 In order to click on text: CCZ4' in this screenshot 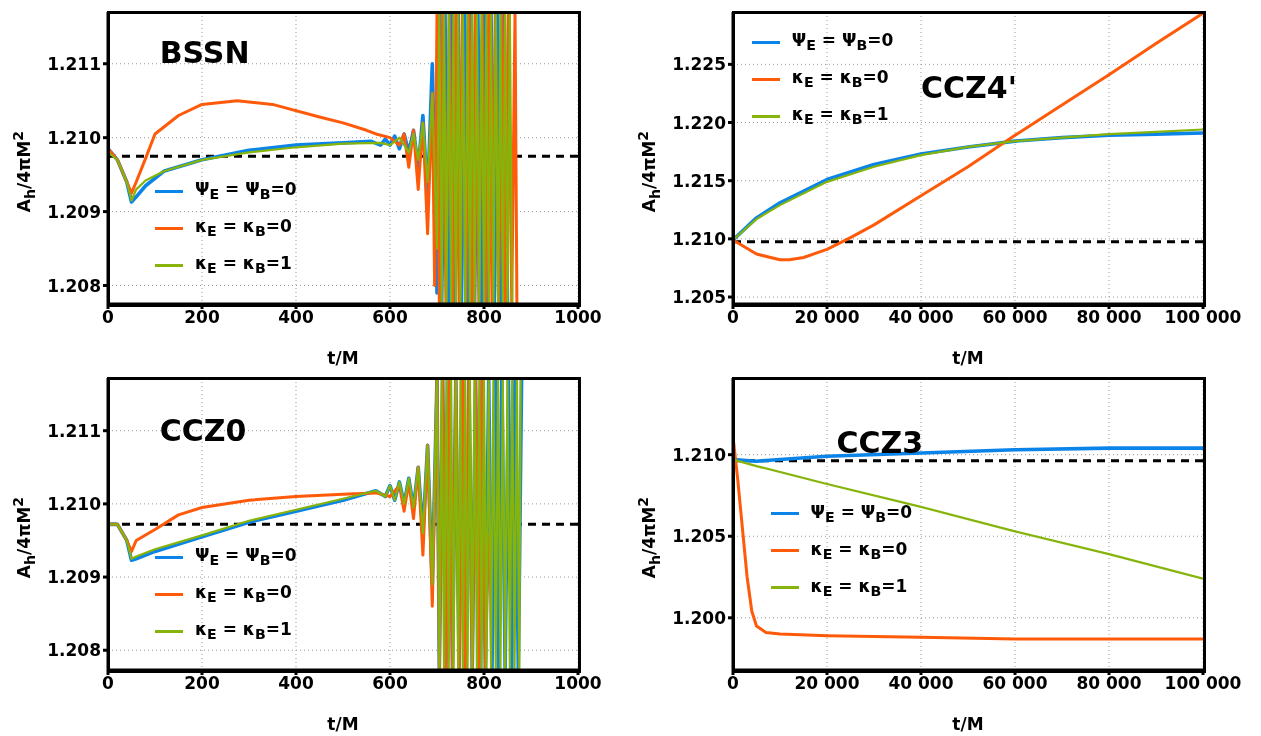, I will do `click(969, 88)`.